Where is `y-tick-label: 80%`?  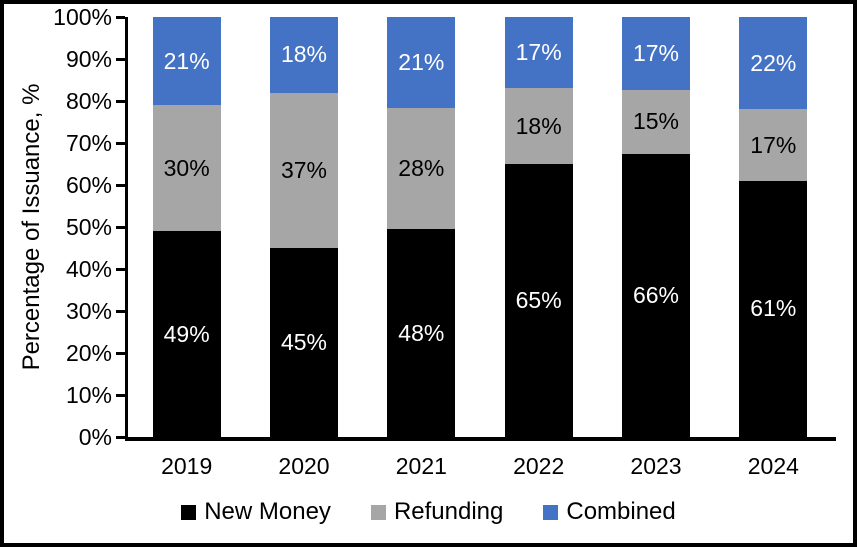 y-tick-label: 80% is located at coordinates (88, 101).